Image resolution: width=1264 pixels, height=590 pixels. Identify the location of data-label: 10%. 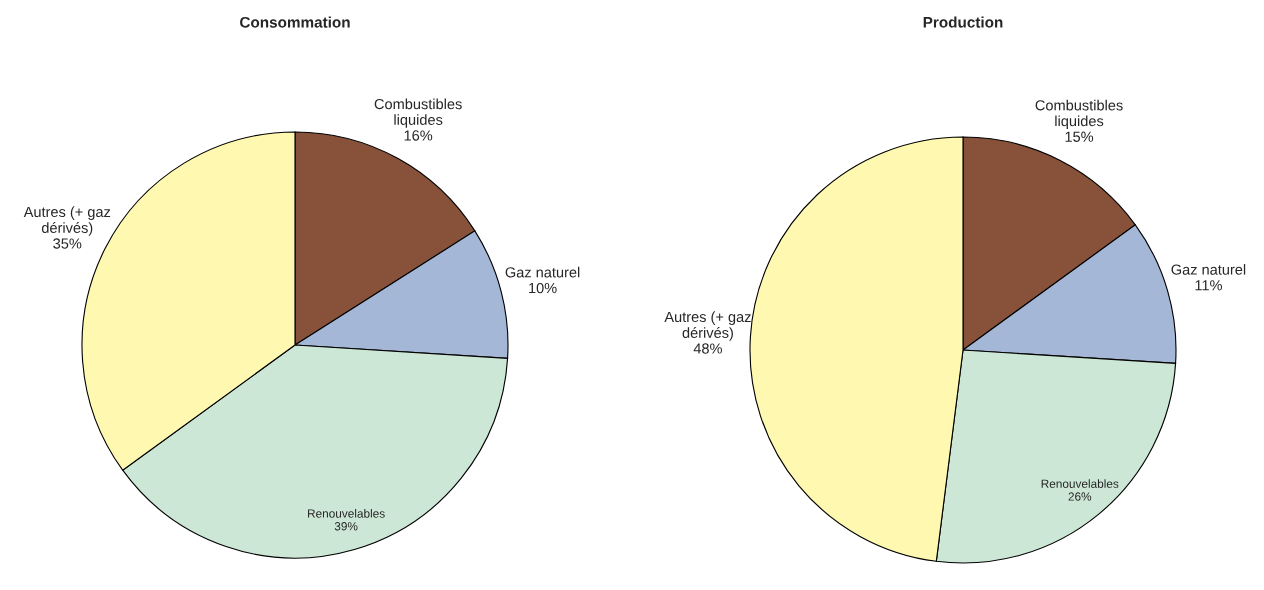
(543, 288).